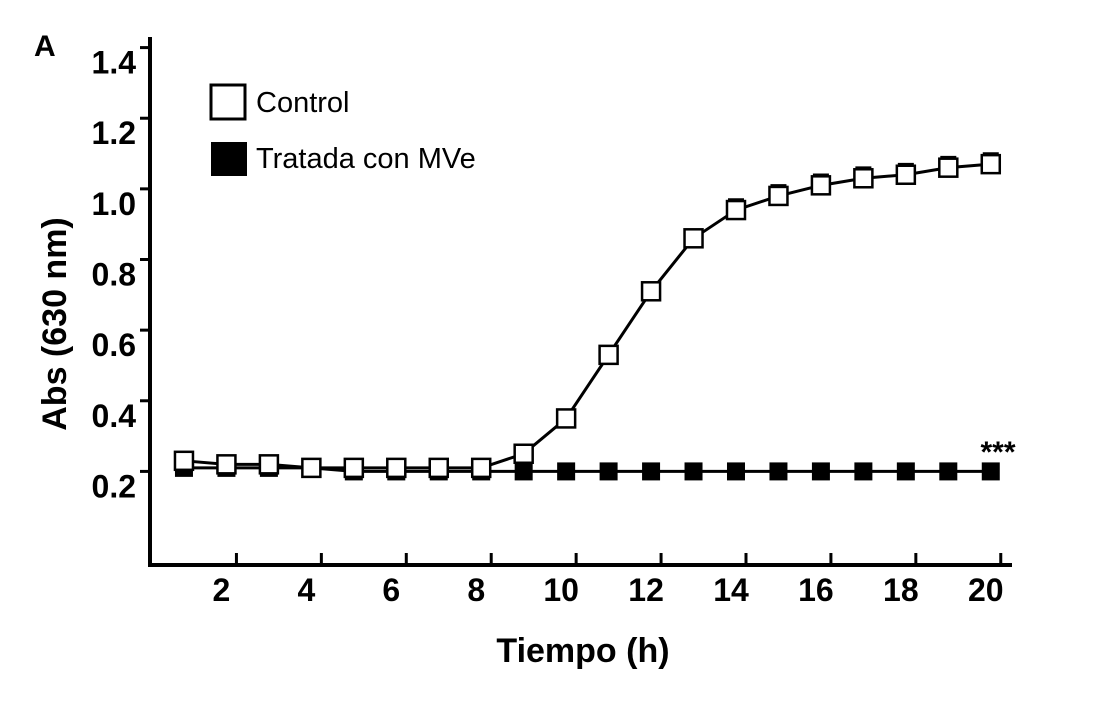  What do you see at coordinates (114, 133) in the screenshot?
I see `y-tick-label: 1.2` at bounding box center [114, 133].